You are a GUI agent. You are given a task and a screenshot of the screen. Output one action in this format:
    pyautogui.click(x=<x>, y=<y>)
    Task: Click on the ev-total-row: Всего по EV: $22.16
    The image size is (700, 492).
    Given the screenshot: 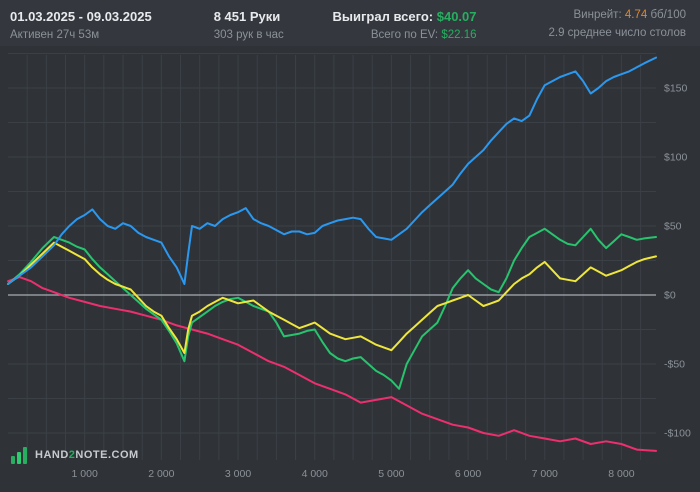 What is the action you would take?
    pyautogui.click(x=405, y=36)
    